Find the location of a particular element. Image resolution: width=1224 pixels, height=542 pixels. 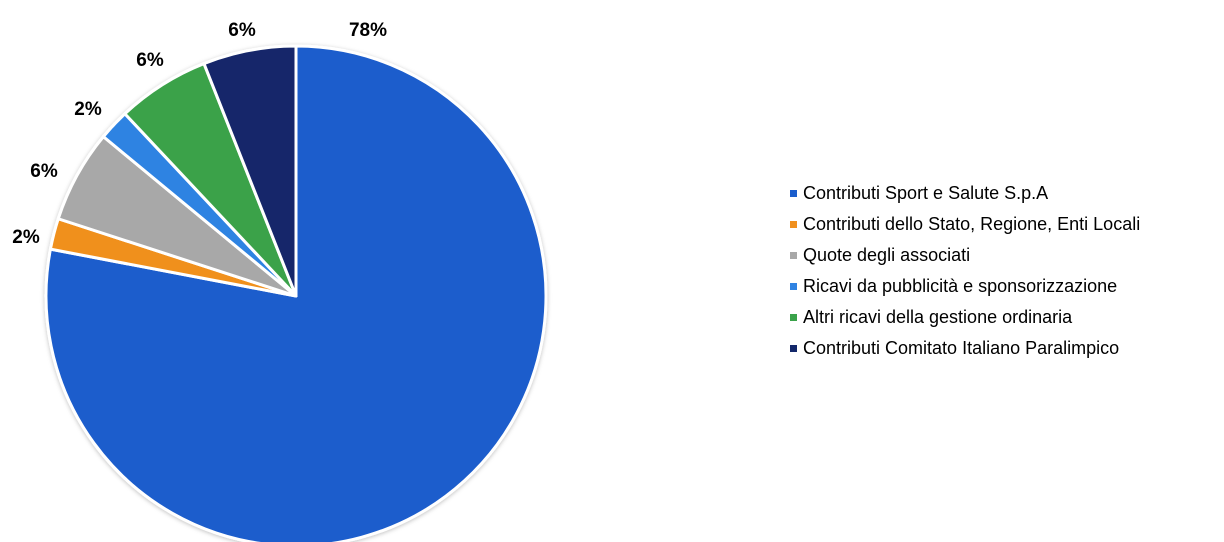

legend-label: Altri ricavi della gestione ordinaria is located at coordinates (938, 317).